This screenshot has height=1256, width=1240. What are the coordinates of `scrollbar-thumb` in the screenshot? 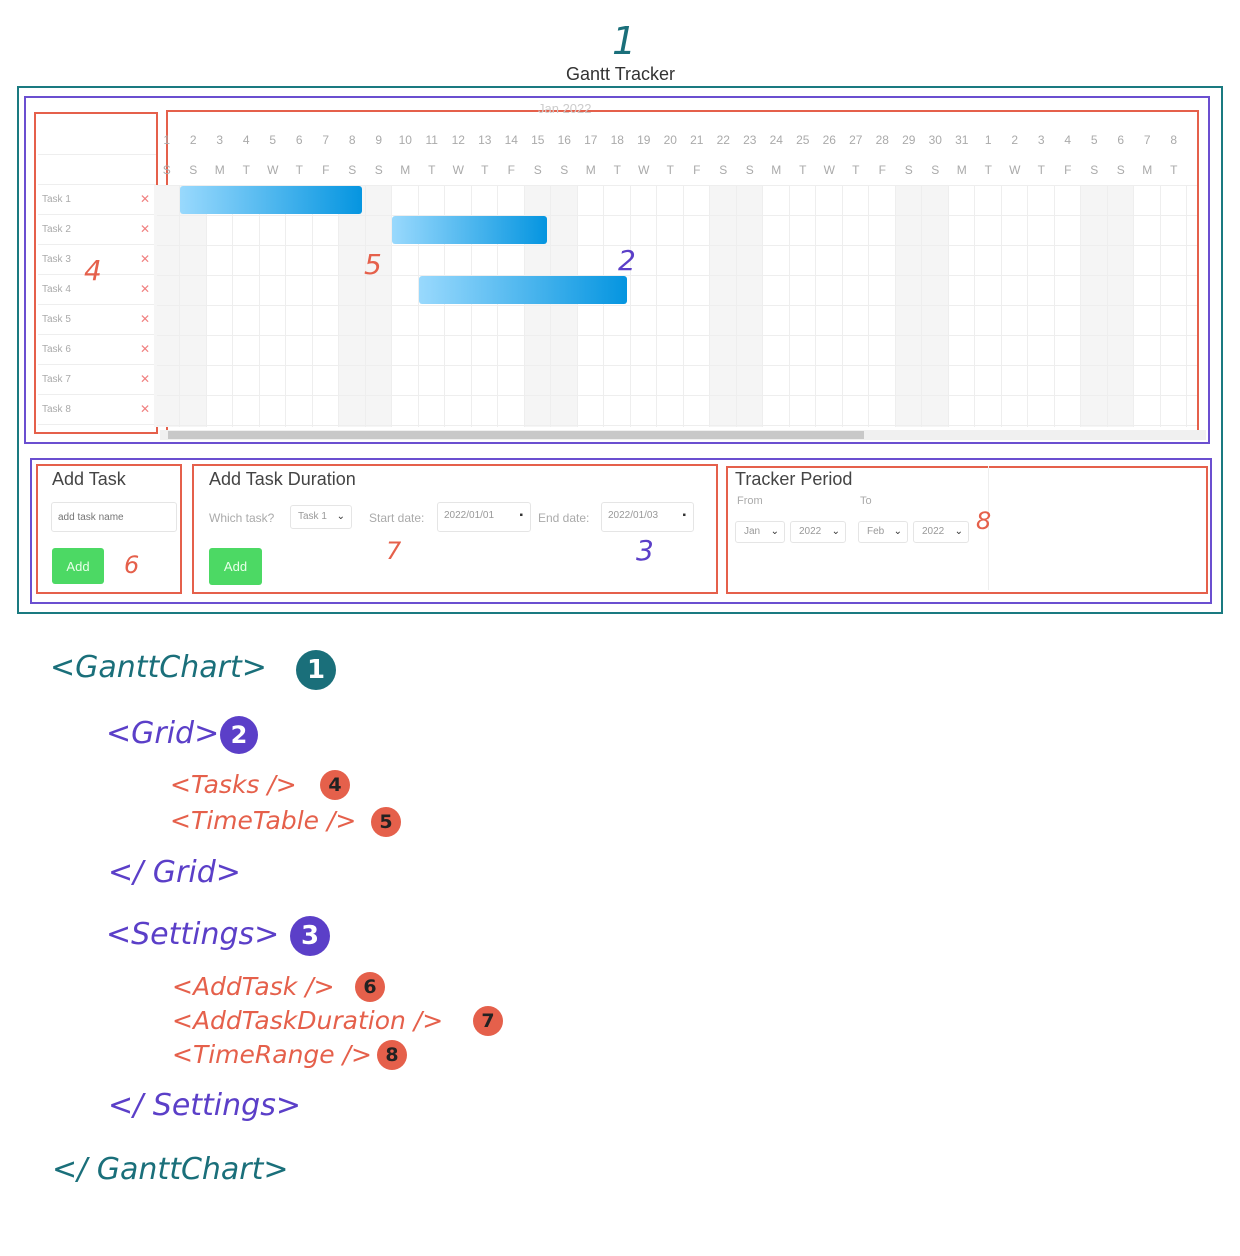 It's located at (516, 435).